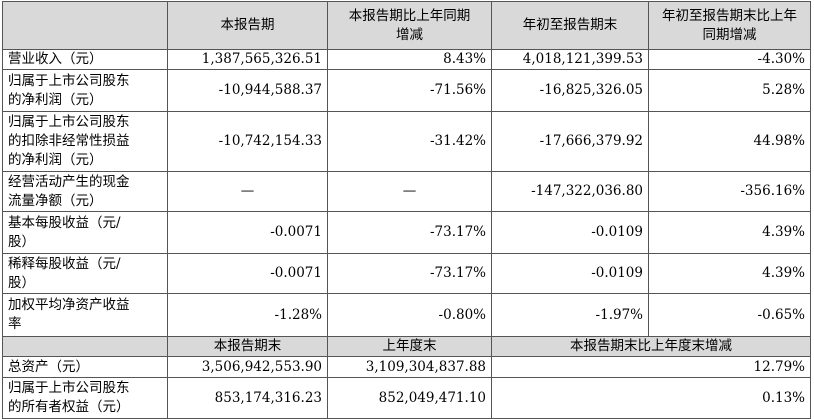 The width and height of the screenshot is (814, 419). Describe the element at coordinates (409, 90) in the screenshot. I see `table-cell: -71.56%` at that location.